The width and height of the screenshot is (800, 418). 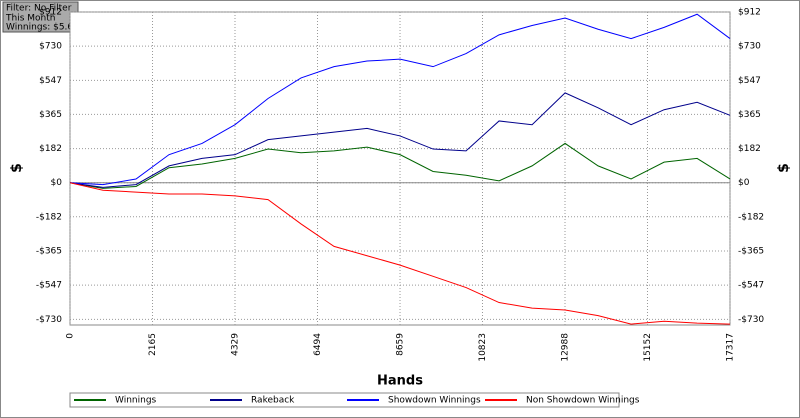 What do you see at coordinates (50, 47) in the screenshot?
I see `y-tick-label: $730` at bounding box center [50, 47].